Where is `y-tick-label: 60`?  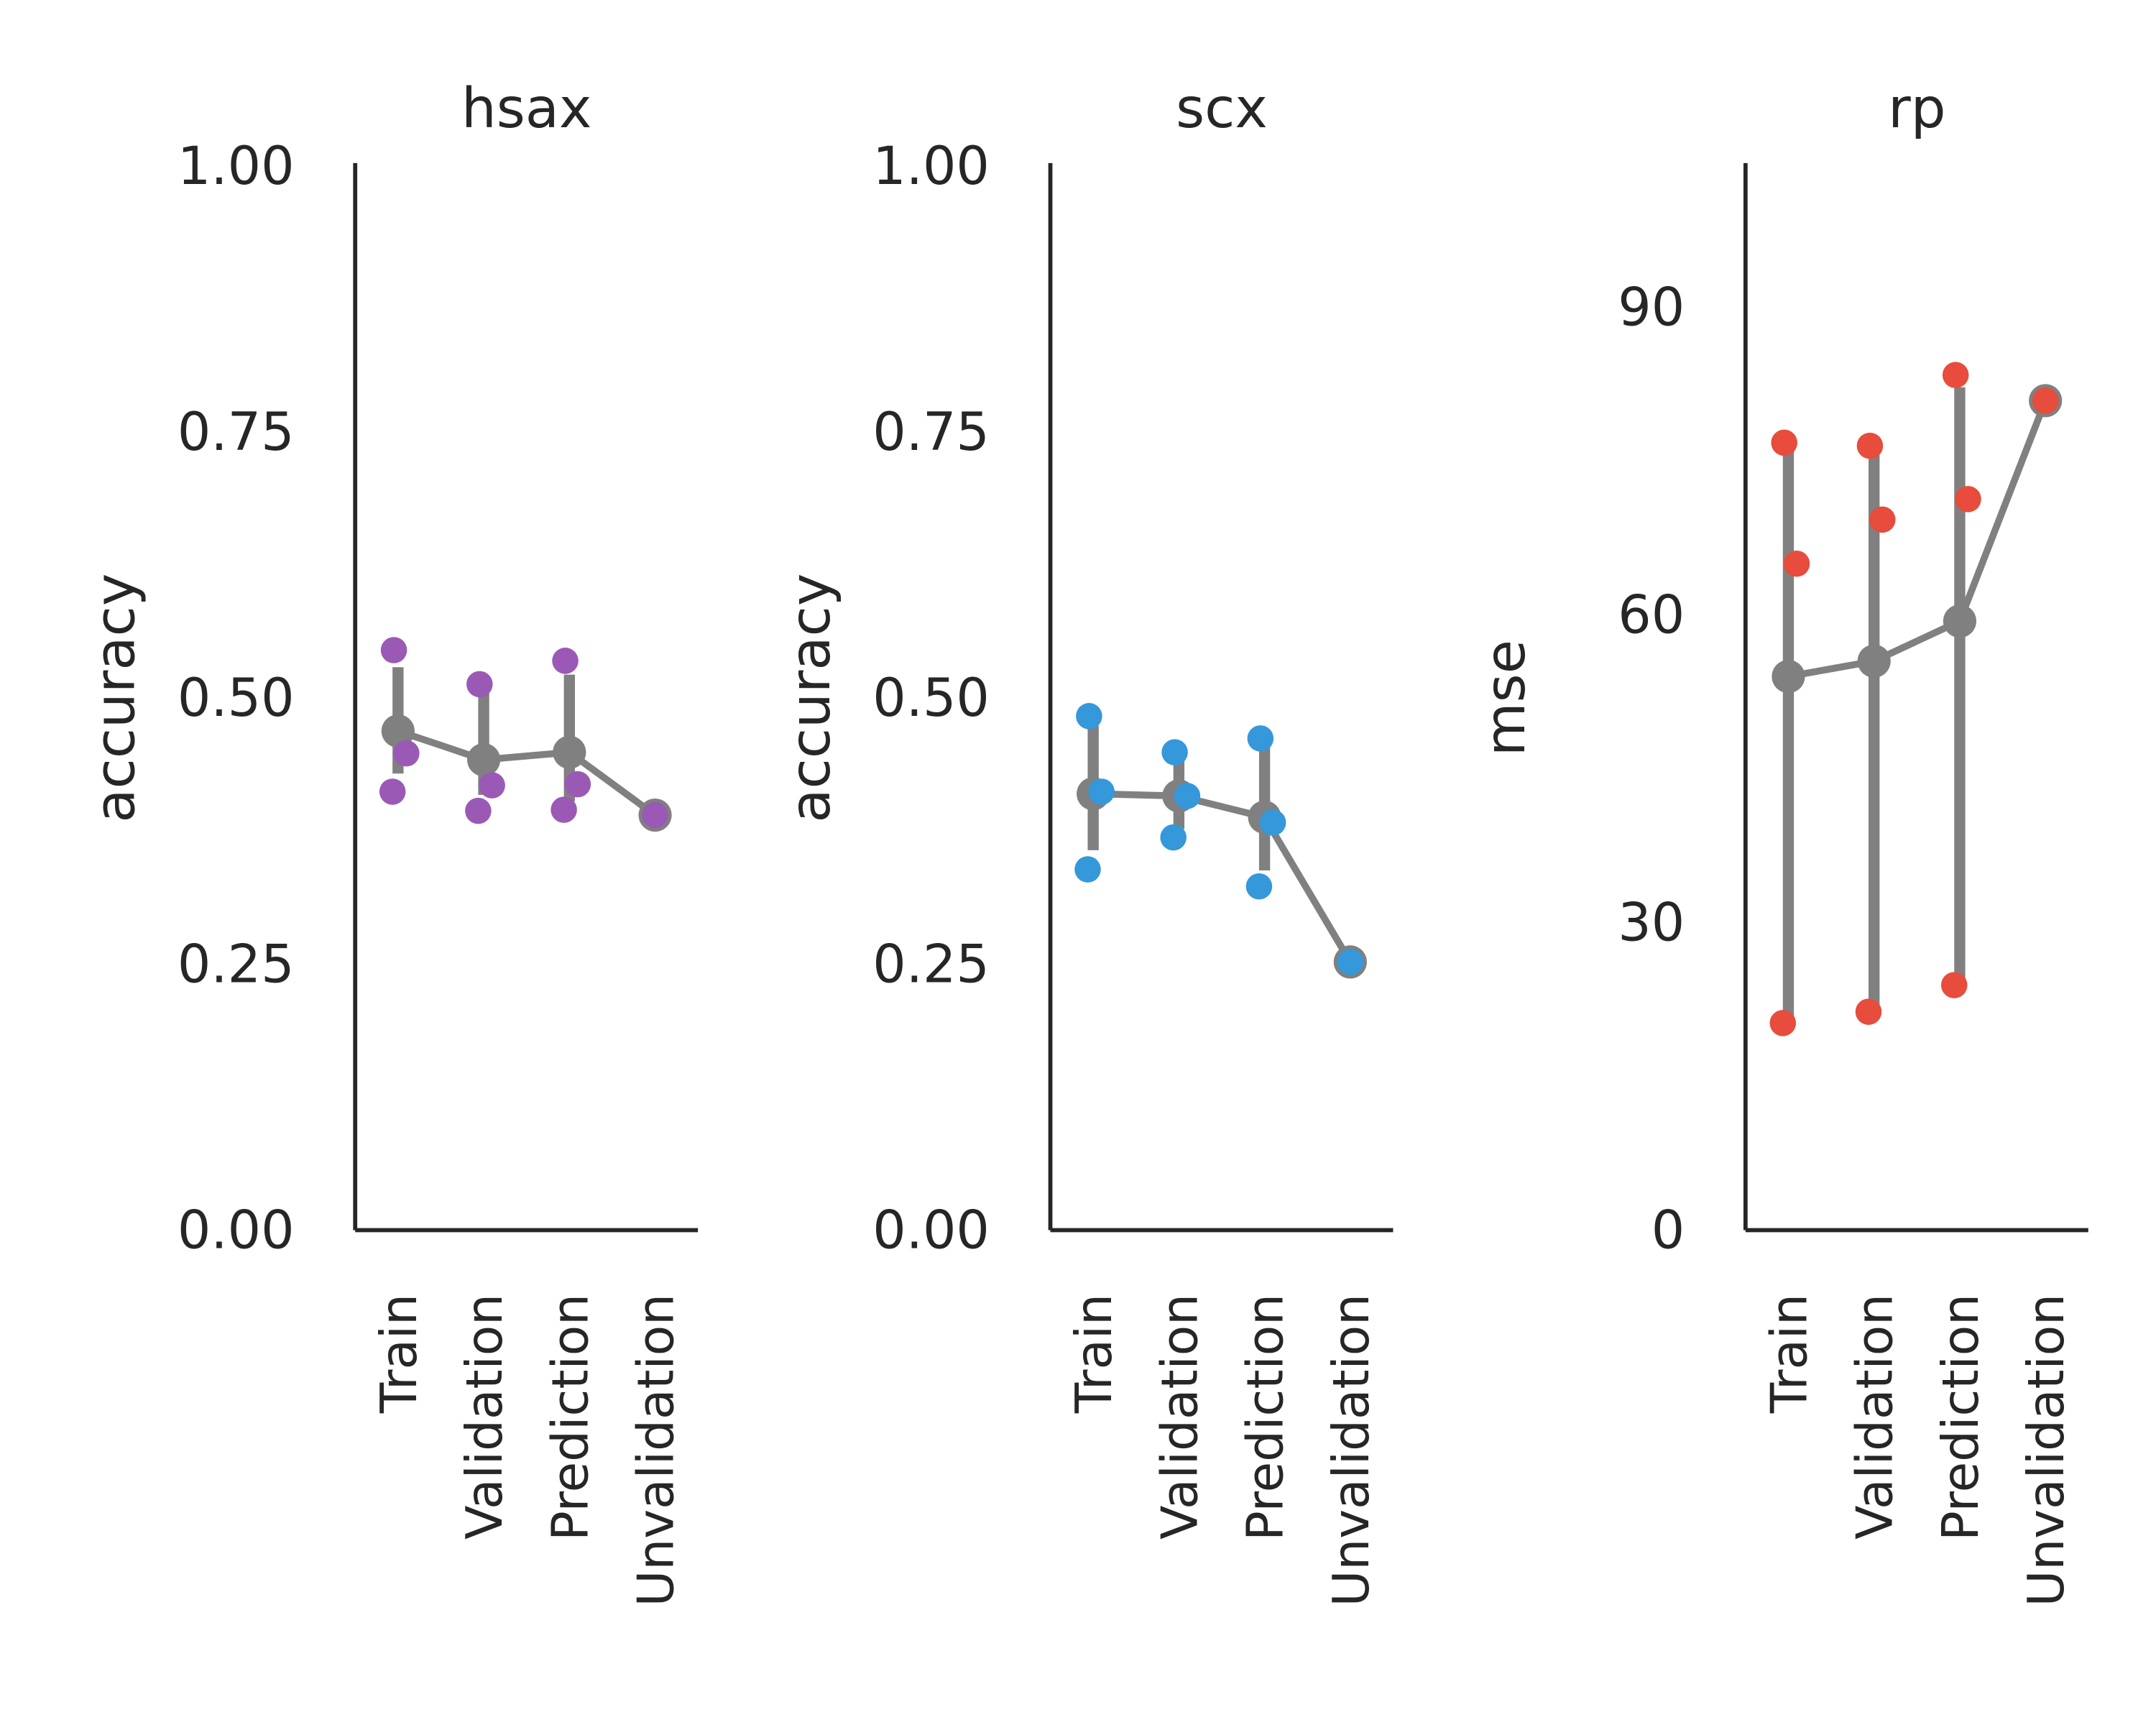
y-tick-label: 60 is located at coordinates (1652, 615).